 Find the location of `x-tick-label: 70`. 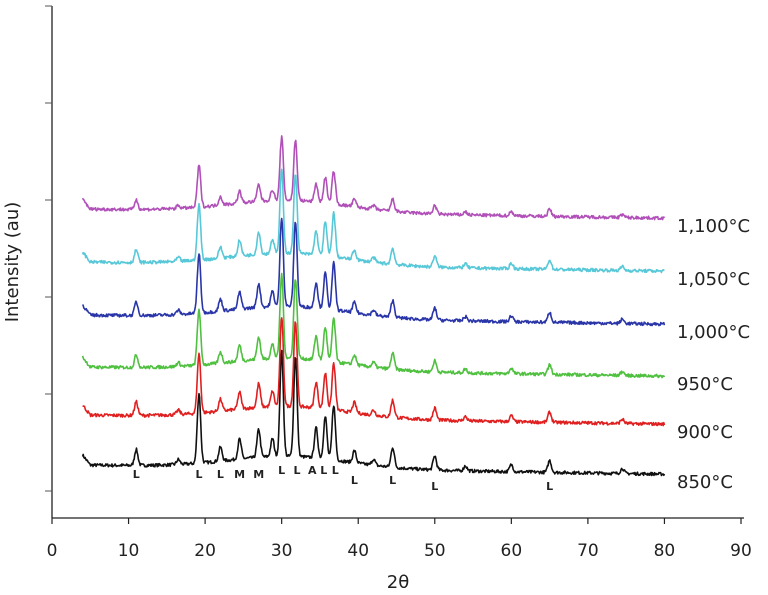

x-tick-label: 70 is located at coordinates (588, 551).